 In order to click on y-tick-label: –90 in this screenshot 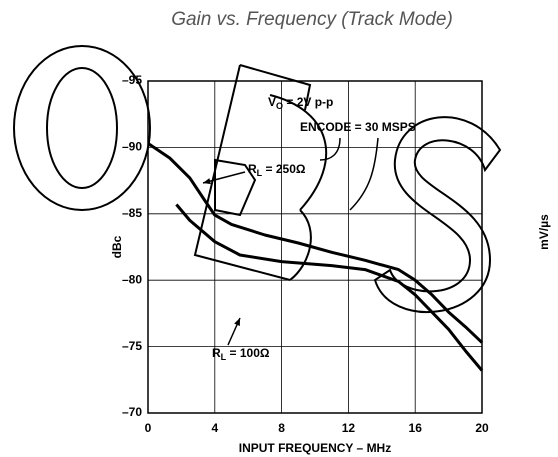, I will do `click(132, 147)`.